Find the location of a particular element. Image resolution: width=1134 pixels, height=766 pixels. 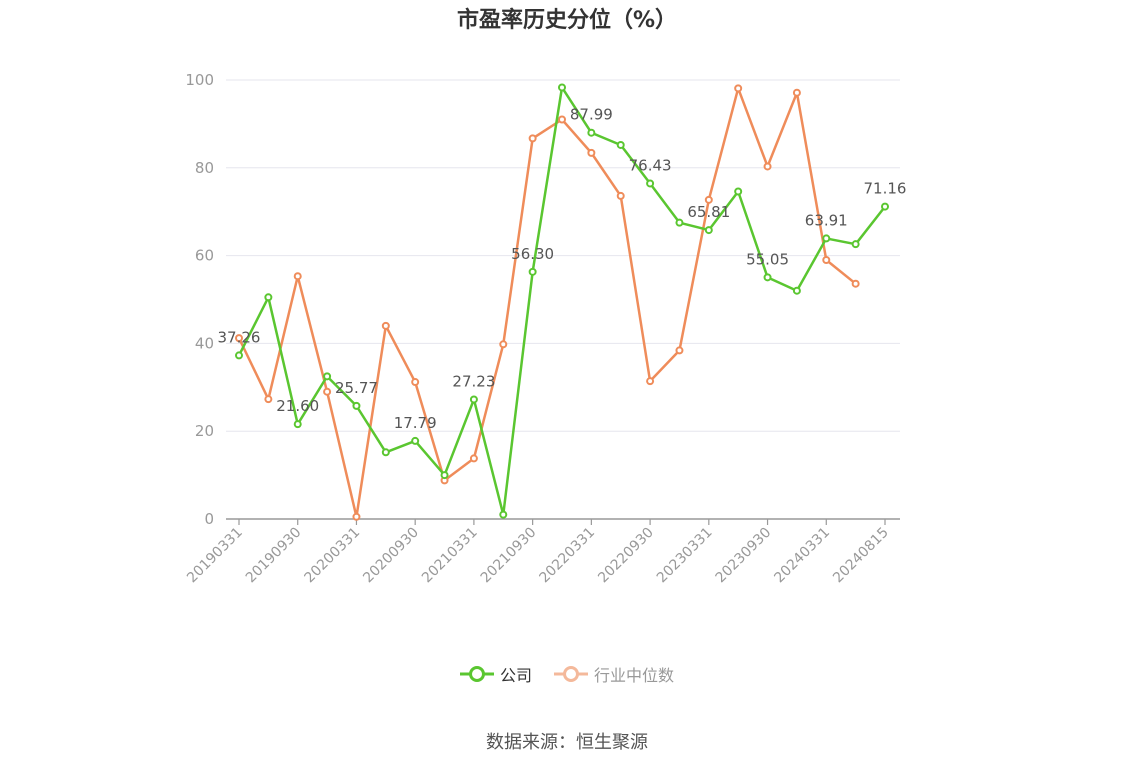

legend: 公司 行业中位数 is located at coordinates (567, 674).